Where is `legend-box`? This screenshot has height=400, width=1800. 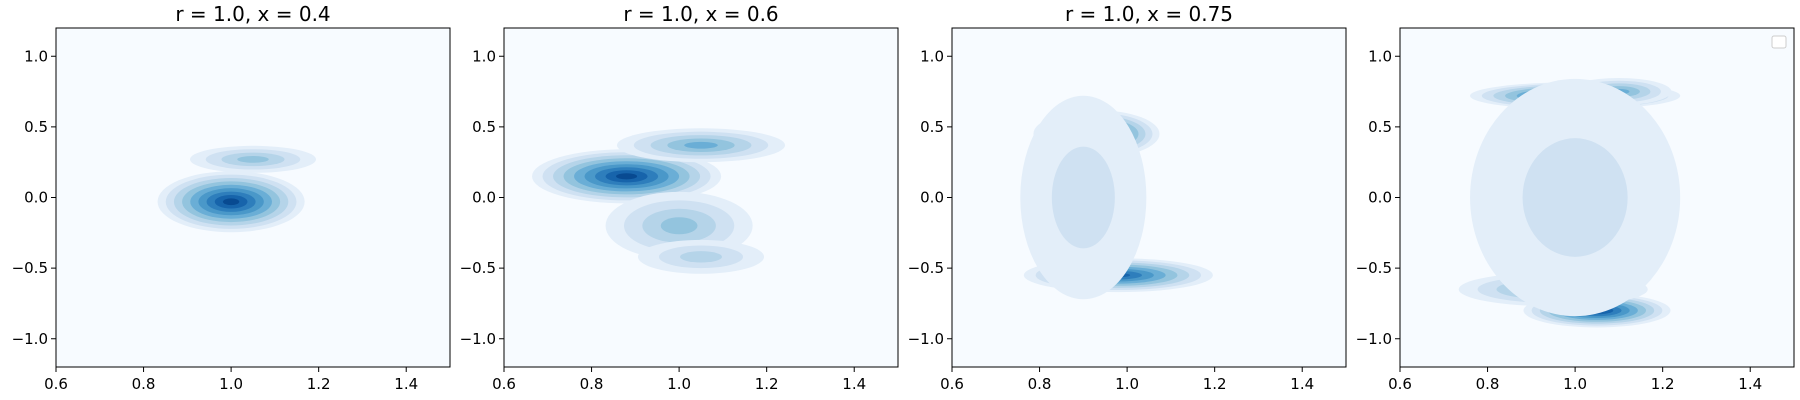 legend-box is located at coordinates (1779, 42).